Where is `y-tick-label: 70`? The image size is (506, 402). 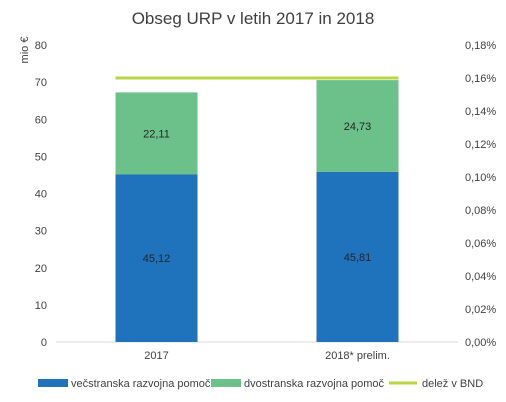 y-tick-label: 70 is located at coordinates (41, 83).